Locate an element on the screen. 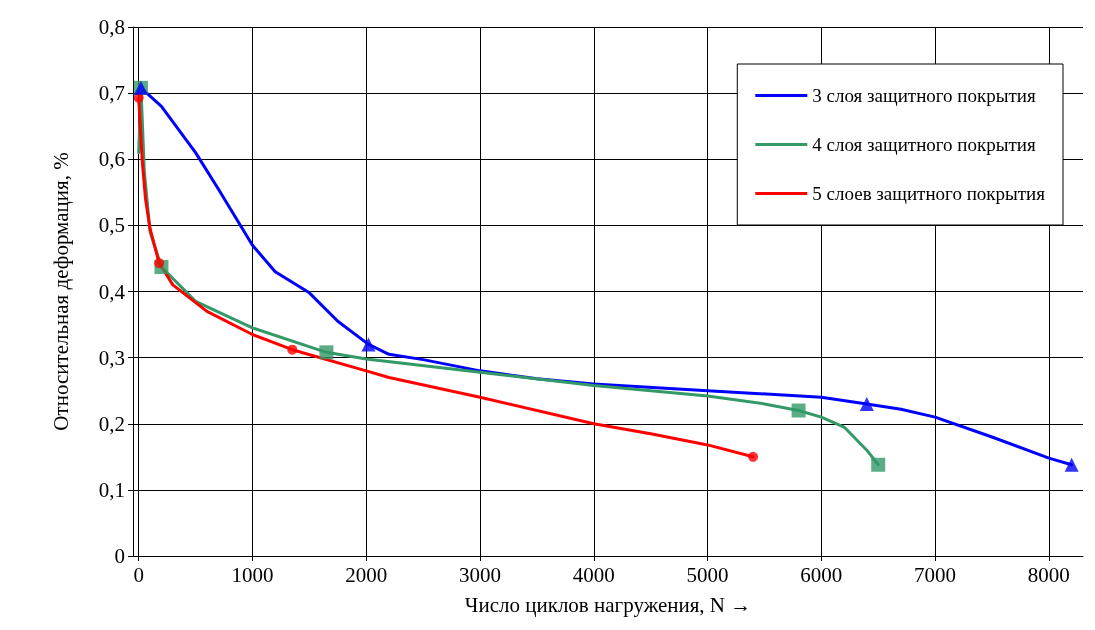  x-tick-label: 7000 is located at coordinates (935, 574).